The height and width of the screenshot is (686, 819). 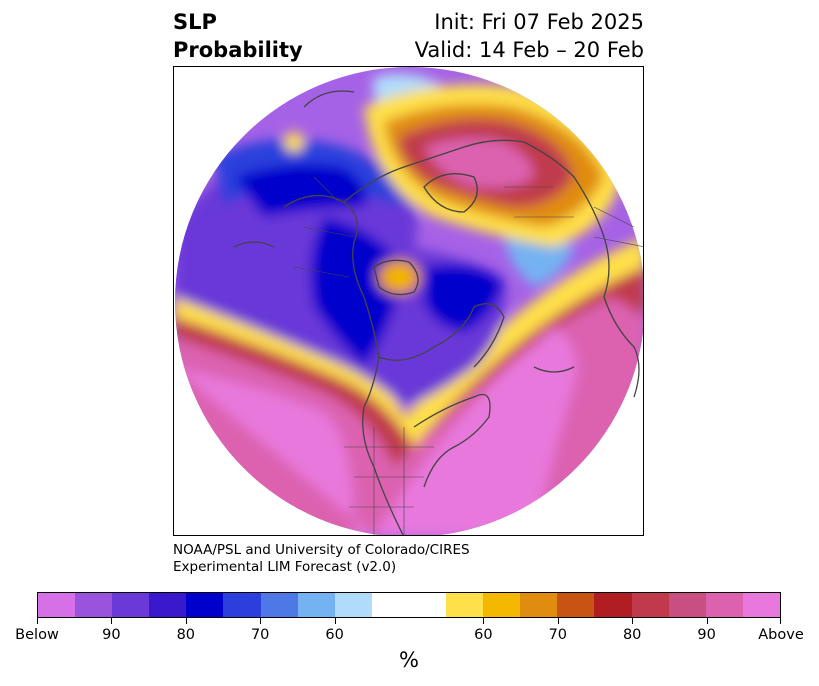 I want to click on title-type: Probability, so click(x=238, y=50).